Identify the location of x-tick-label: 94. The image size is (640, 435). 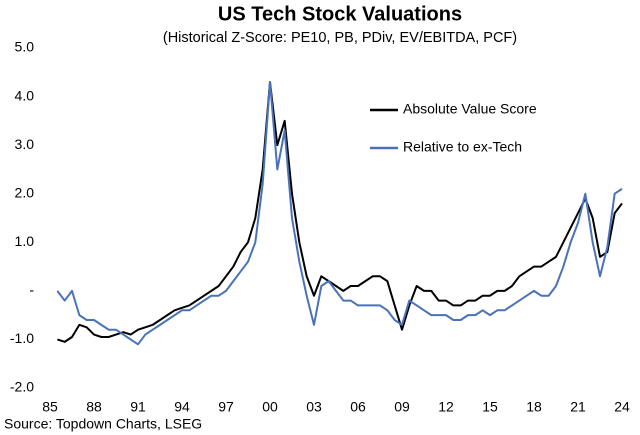
(182, 407).